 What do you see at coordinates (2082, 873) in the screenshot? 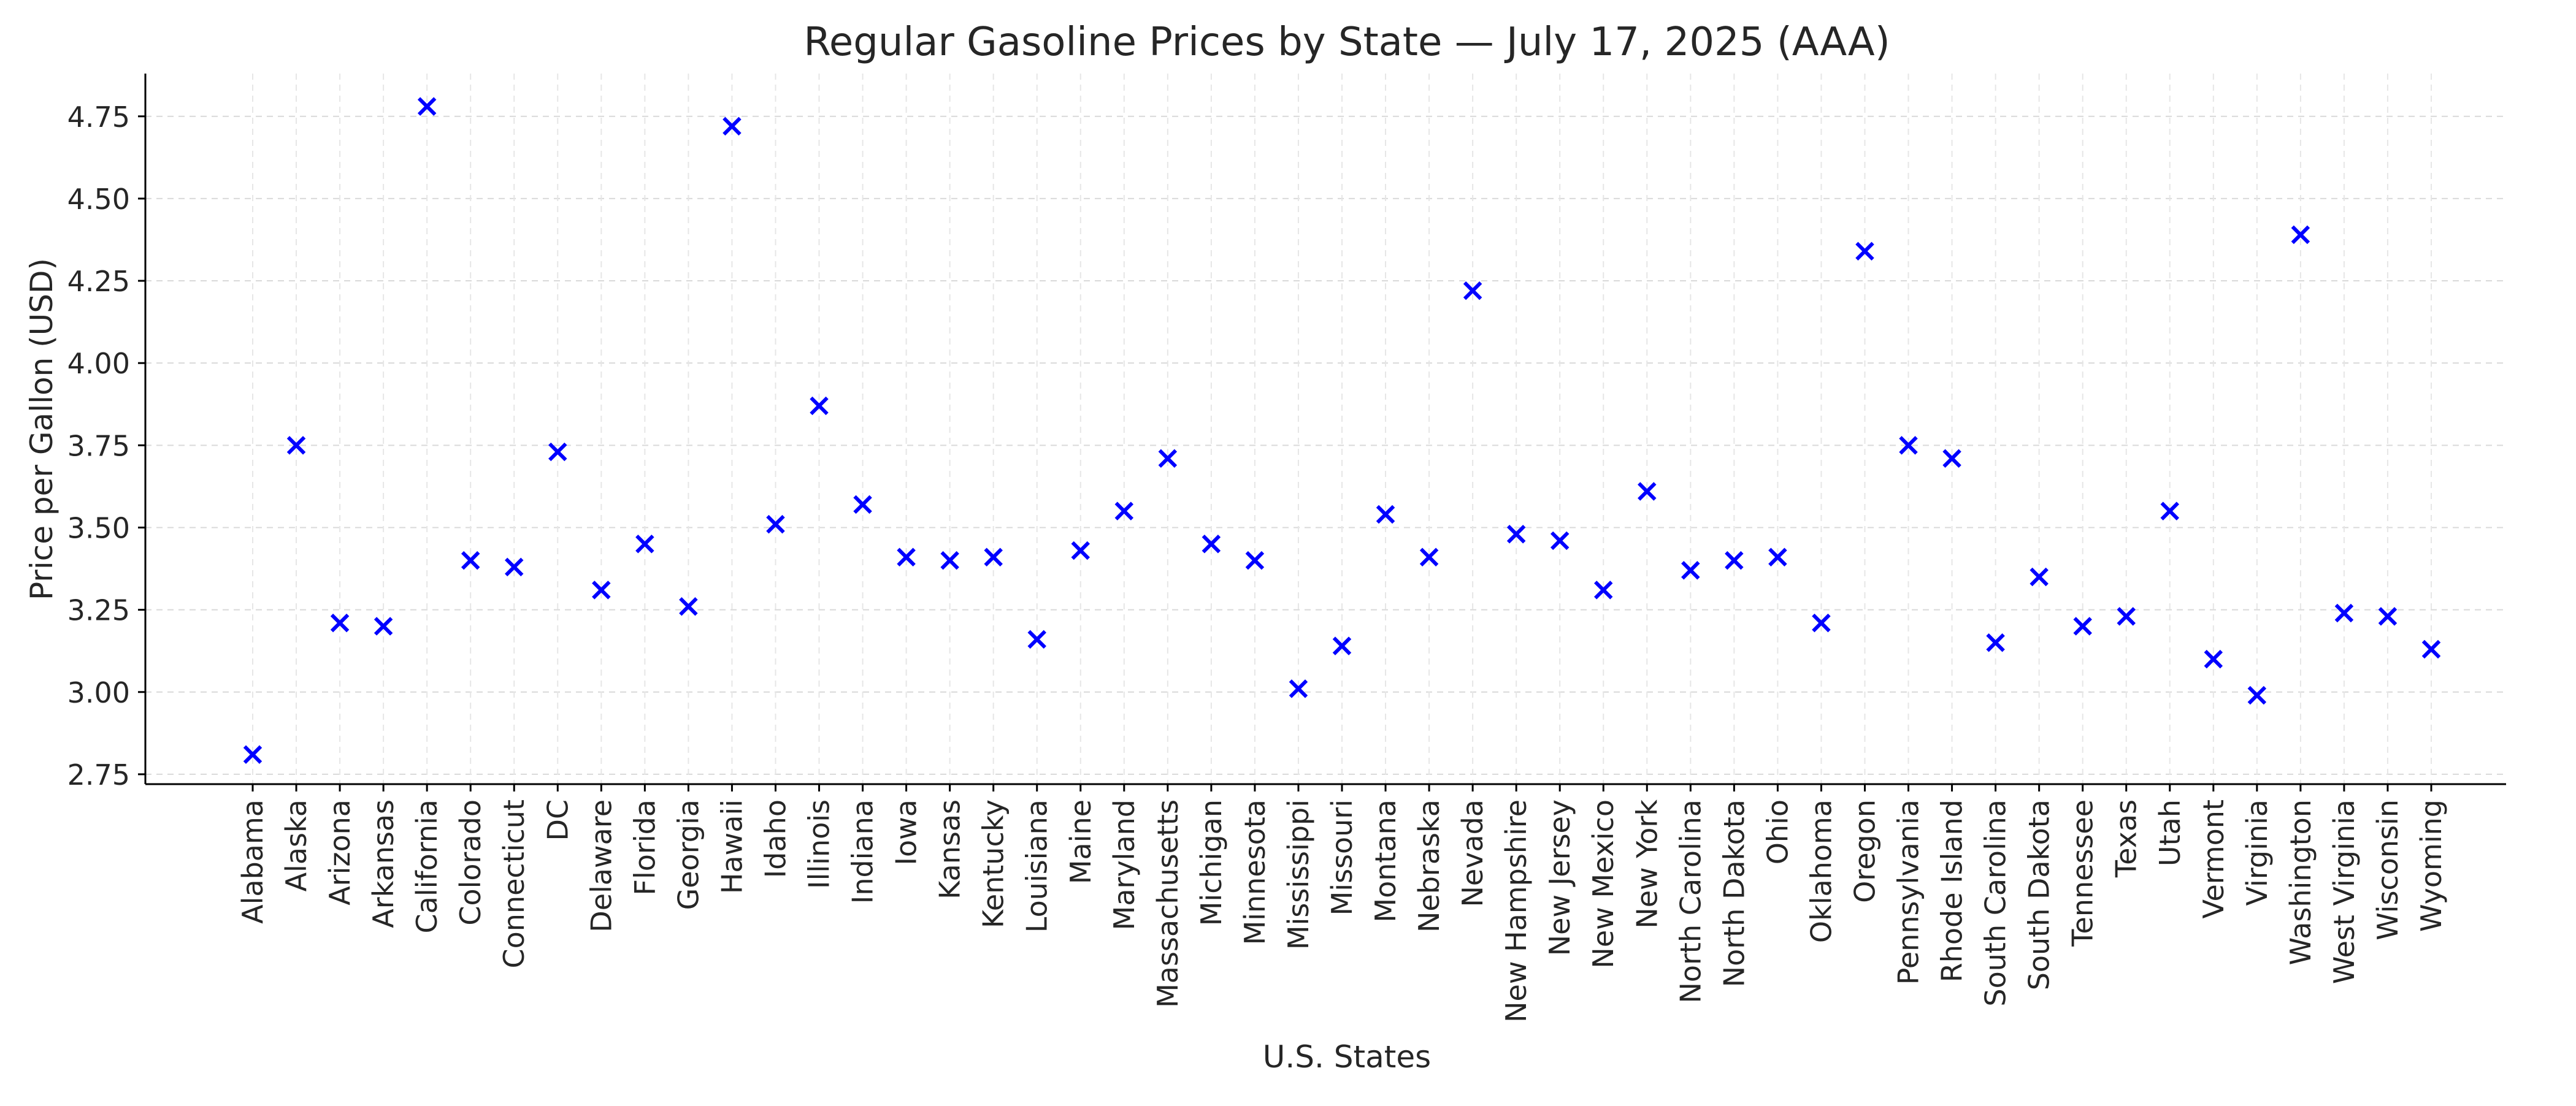
I see `x-tick-label: Tennessee` at bounding box center [2082, 873].